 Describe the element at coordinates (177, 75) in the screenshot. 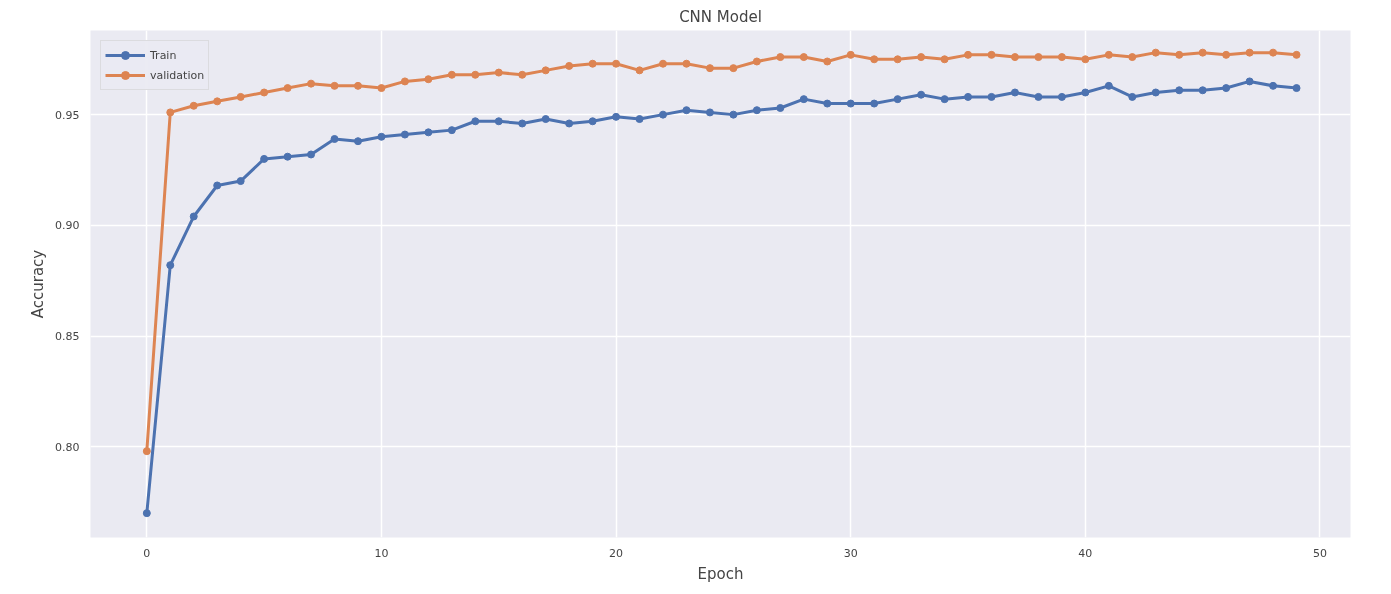

I see `legend-label: validation` at that location.